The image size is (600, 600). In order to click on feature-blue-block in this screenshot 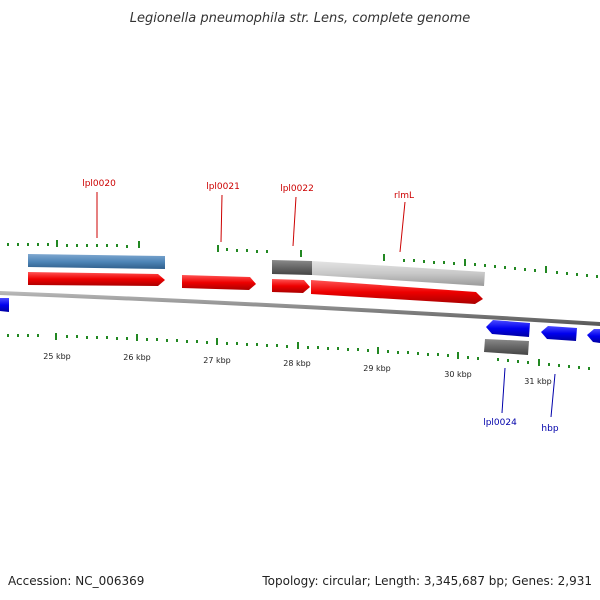, I will do `click(96, 261)`.